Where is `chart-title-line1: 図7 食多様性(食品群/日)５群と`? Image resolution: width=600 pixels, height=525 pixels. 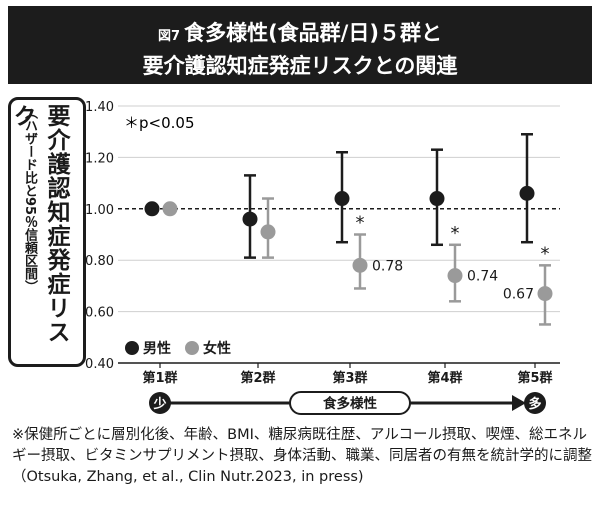
chart-title-line1: 図7 食多様性(食品群/日)５群と is located at coordinates (300, 32).